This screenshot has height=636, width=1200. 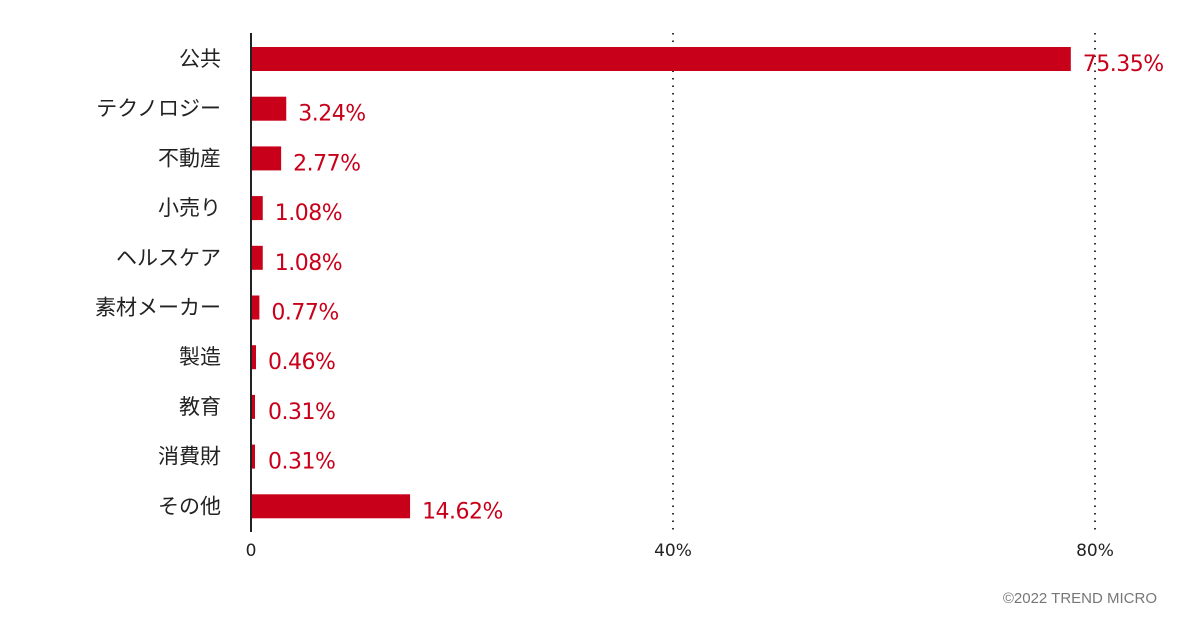 What do you see at coordinates (301, 362) in the screenshot?
I see `data-label: 0.46%` at bounding box center [301, 362].